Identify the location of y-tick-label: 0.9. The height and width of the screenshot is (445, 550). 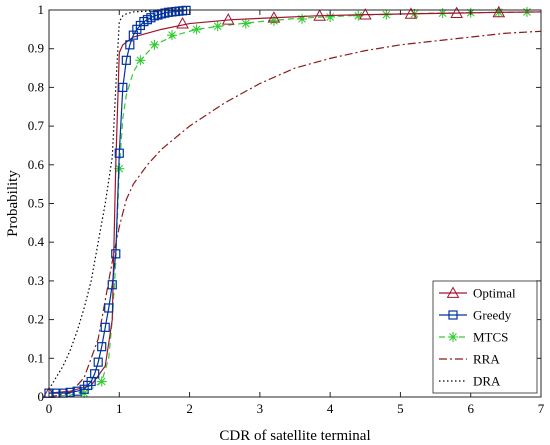
(36, 48).